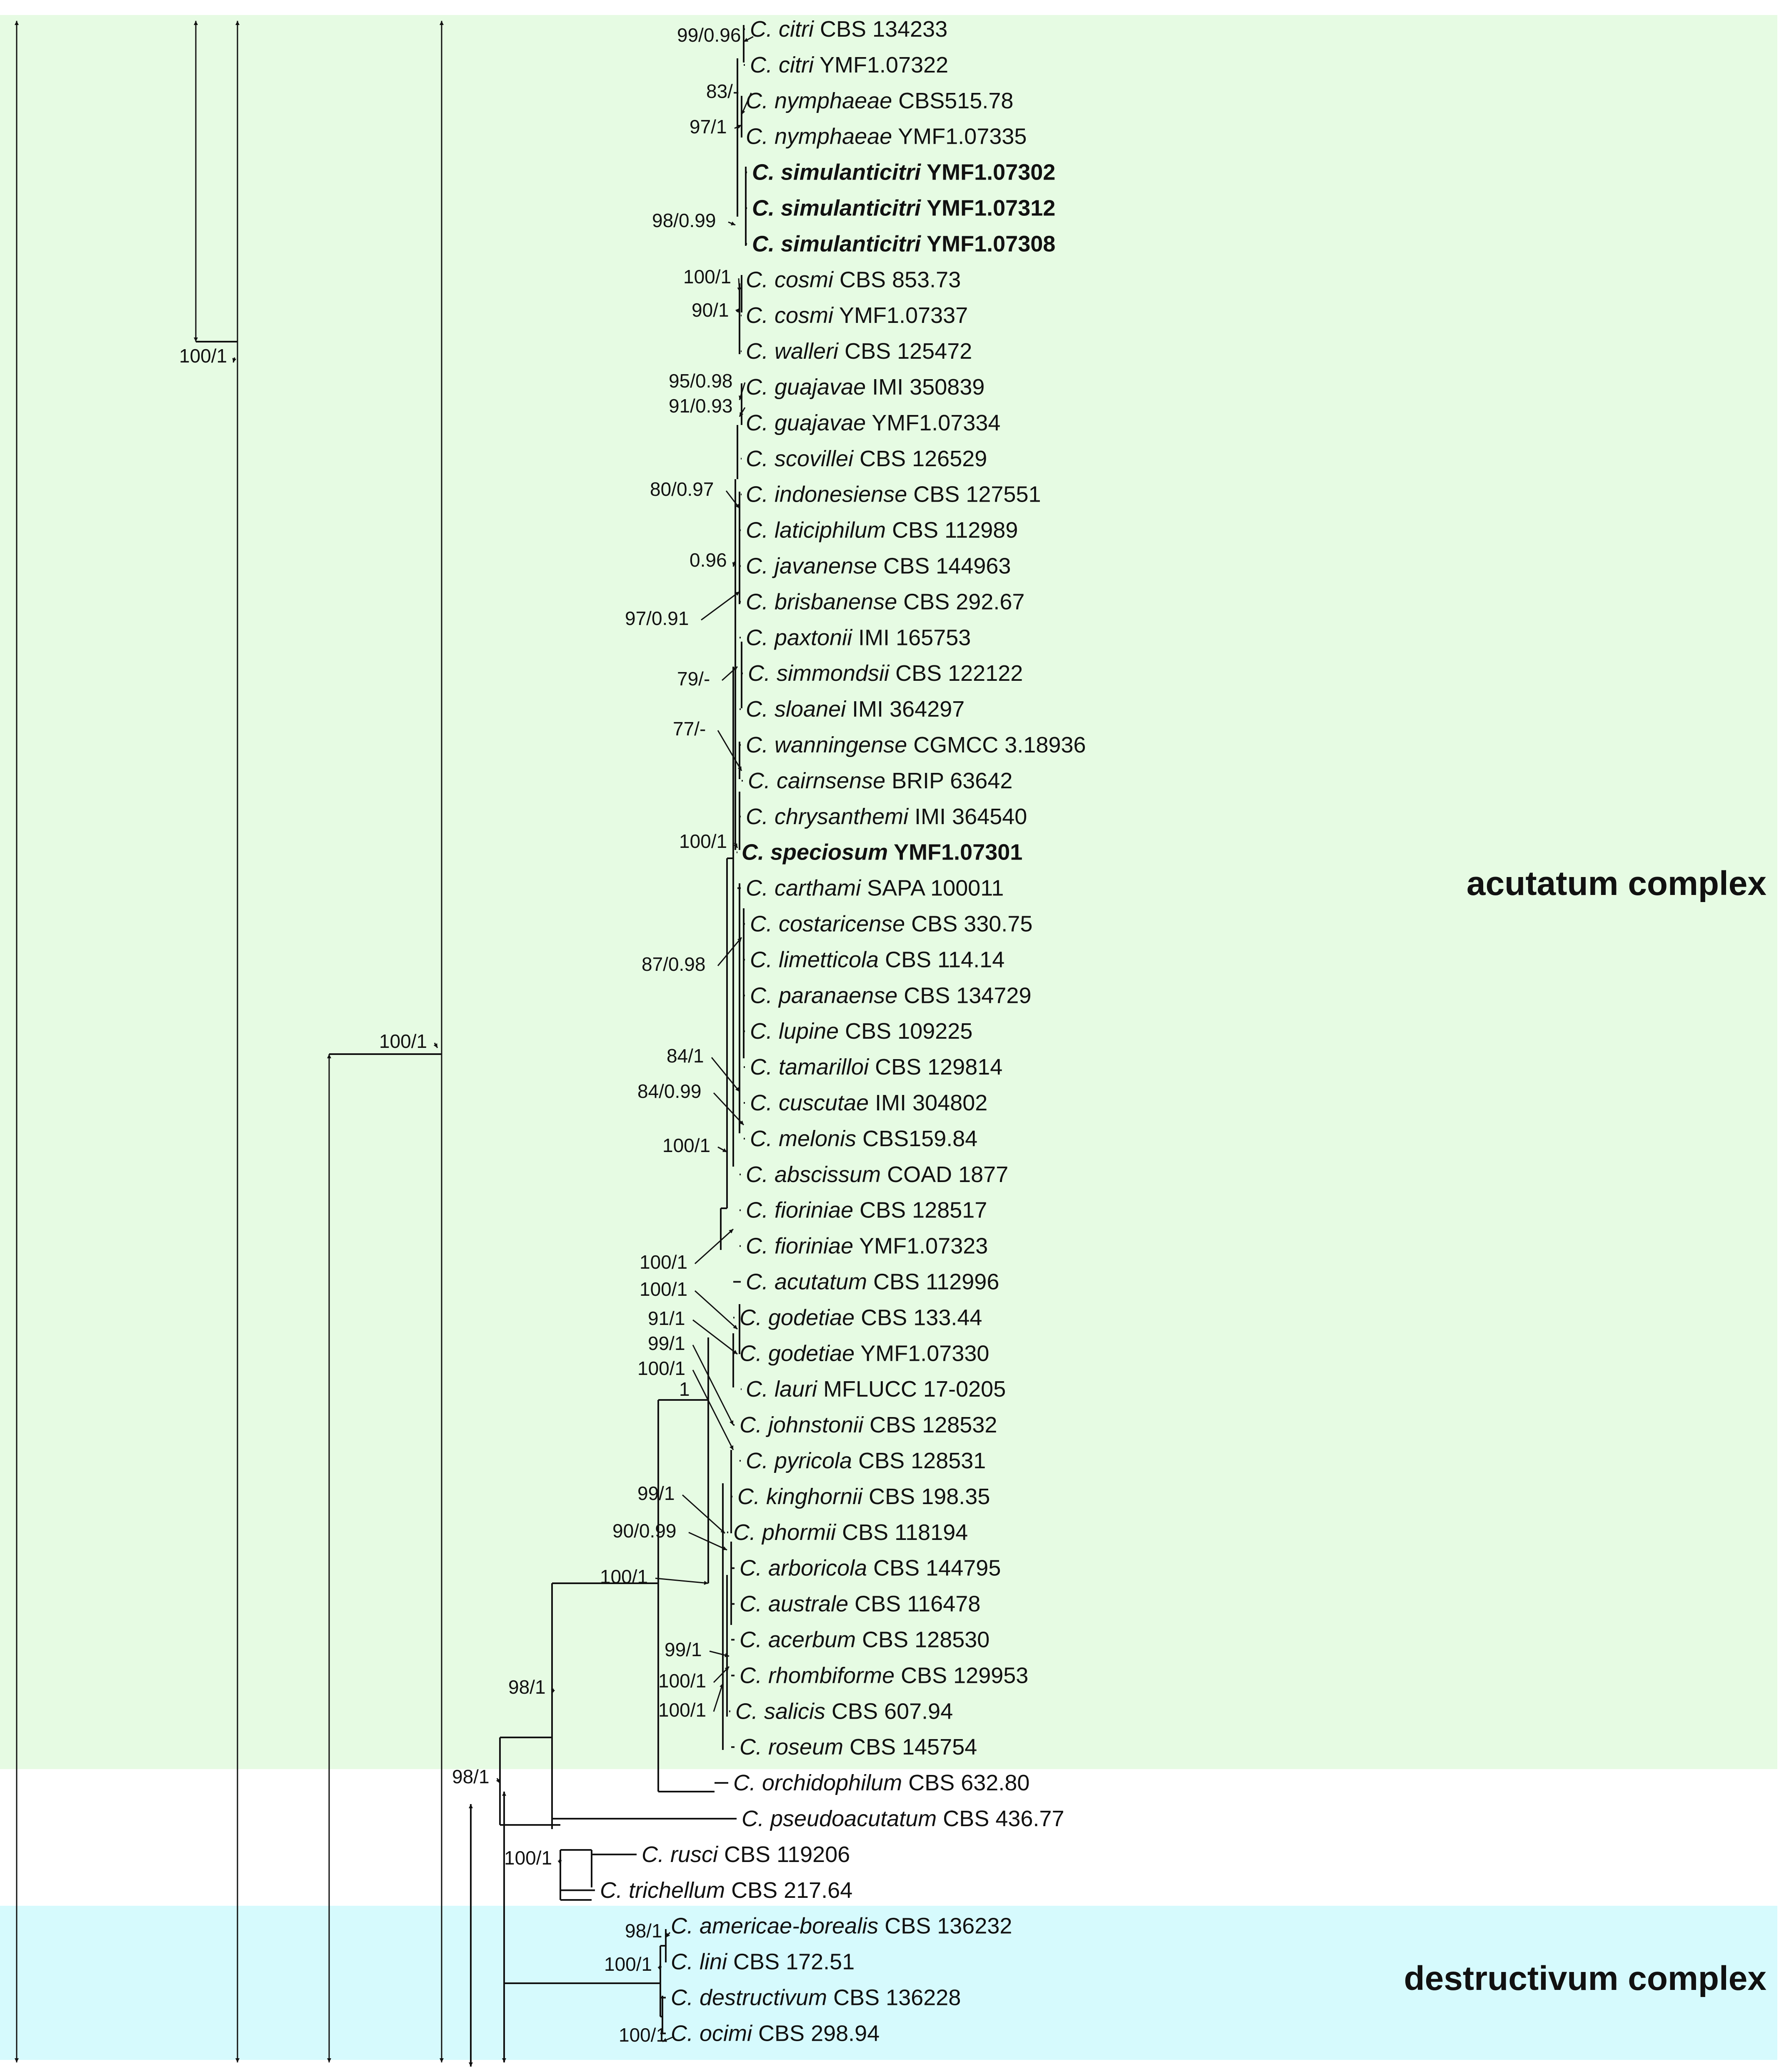 The width and height of the screenshot is (1789, 2072). I want to click on taxon-epithet: acerbum, so click(812, 1639).